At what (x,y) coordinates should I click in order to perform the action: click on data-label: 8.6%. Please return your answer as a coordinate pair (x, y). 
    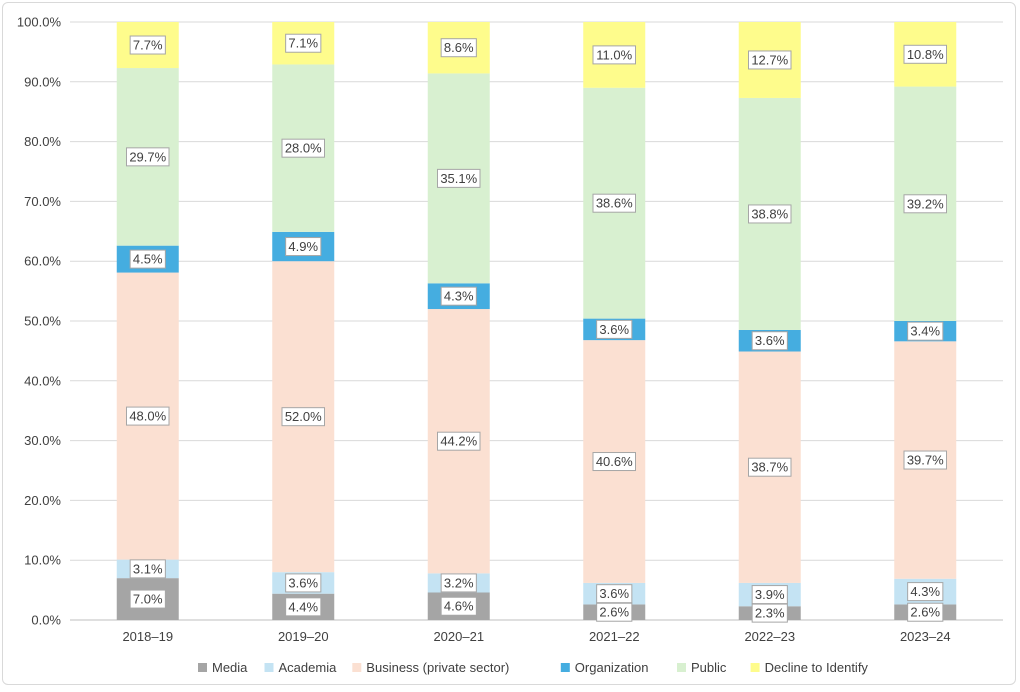
    Looking at the image, I should click on (459, 47).